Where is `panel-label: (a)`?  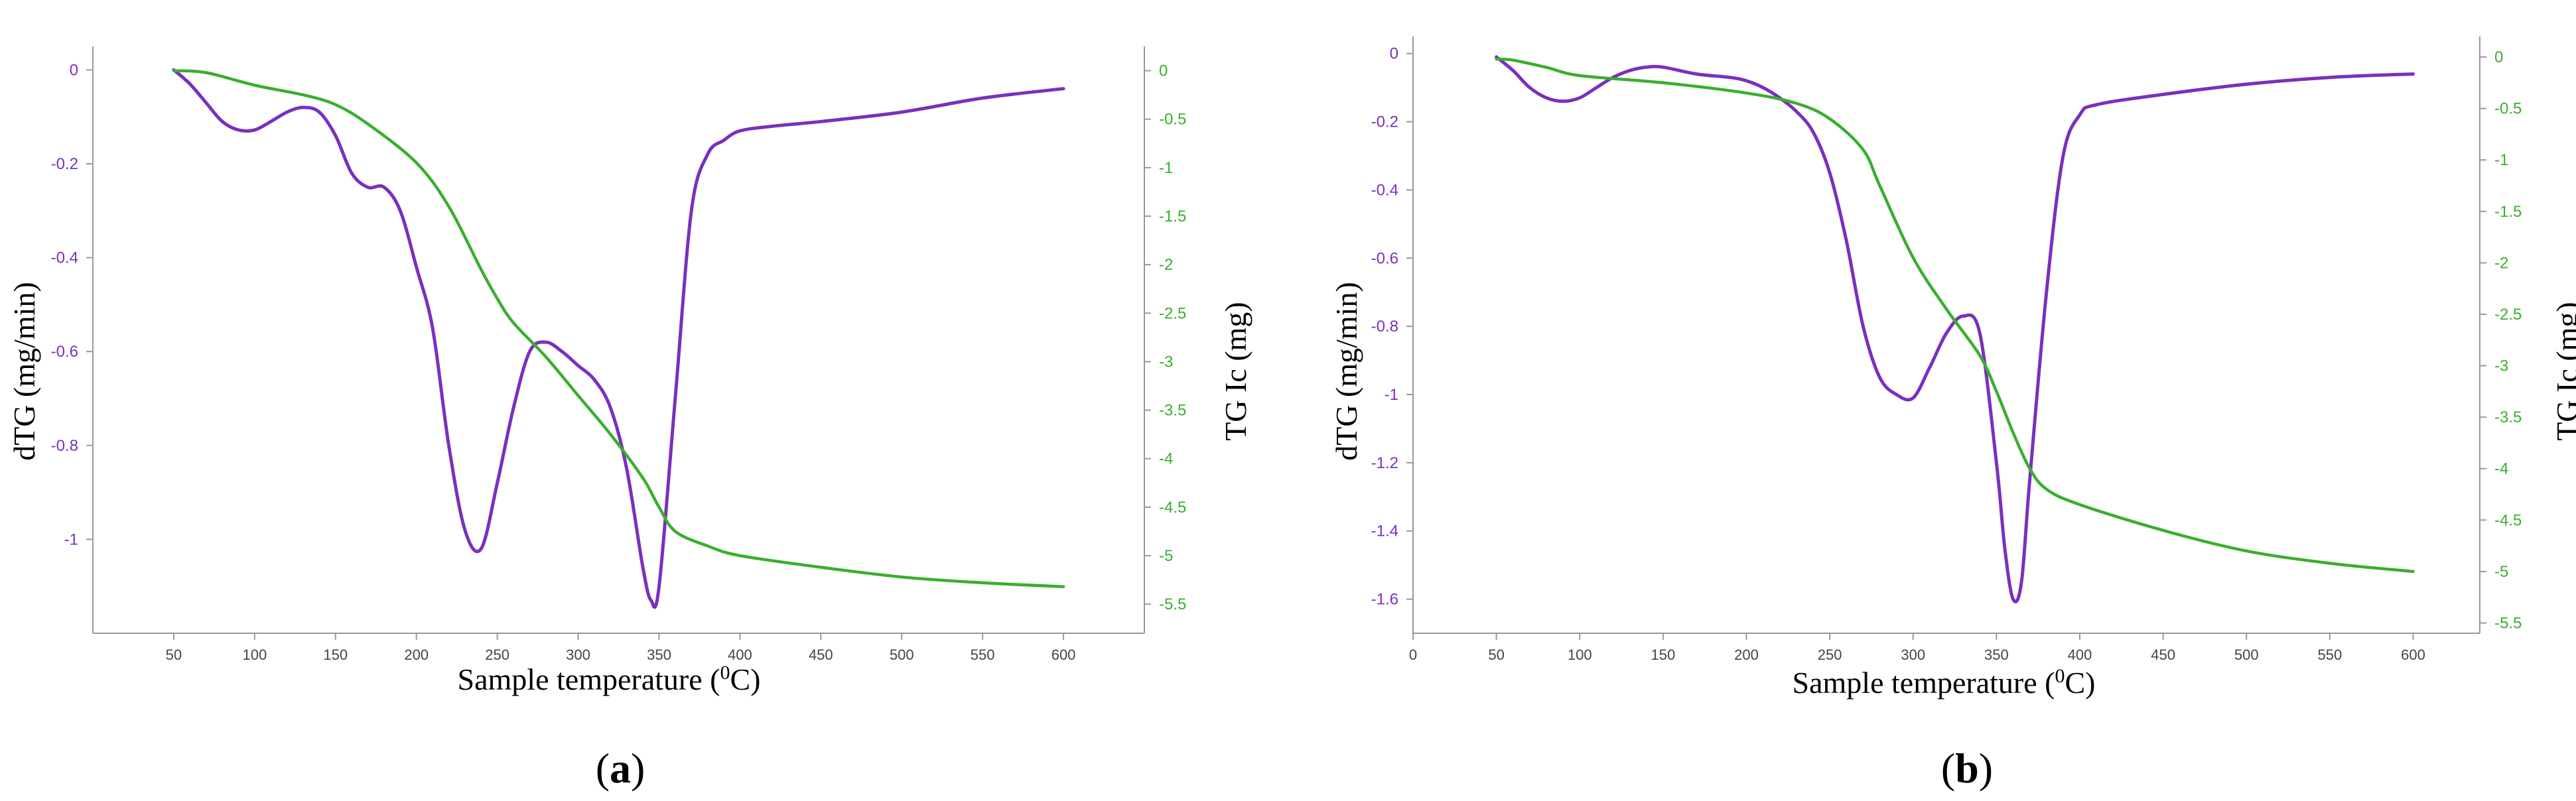 panel-label: (a) is located at coordinates (620, 768).